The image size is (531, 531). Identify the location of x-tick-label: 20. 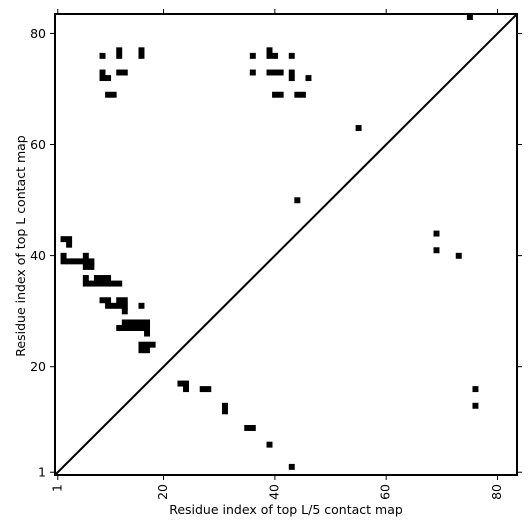
(162, 492).